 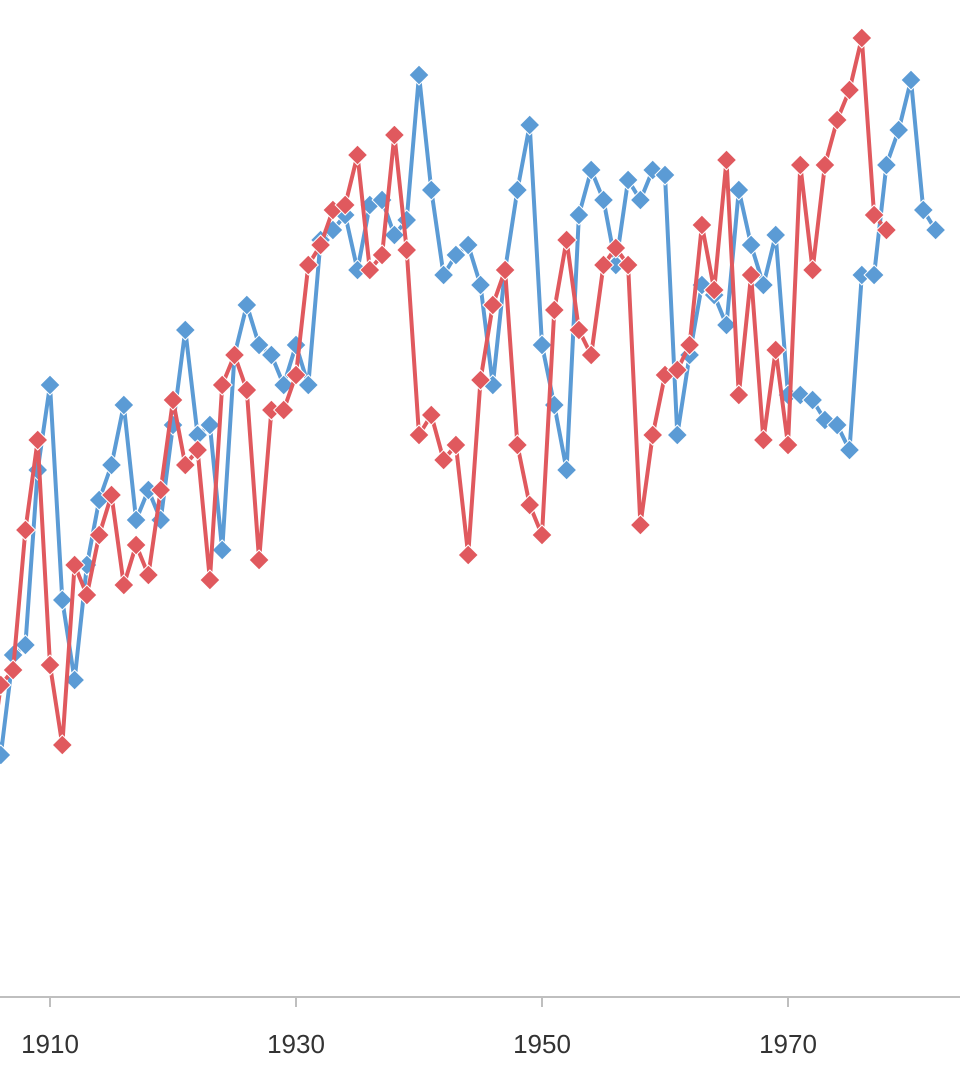 I want to click on x-tick-label: 1930, so click(x=296, y=1044).